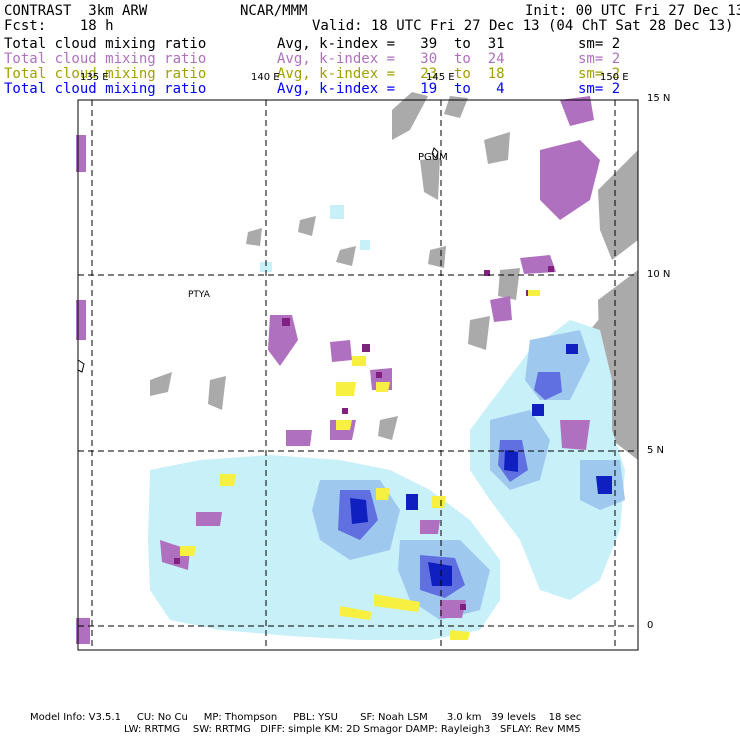 This screenshot has width=740, height=740. Describe the element at coordinates (599, 89) in the screenshot. I see `legend-sm-4: sm= 2` at that location.